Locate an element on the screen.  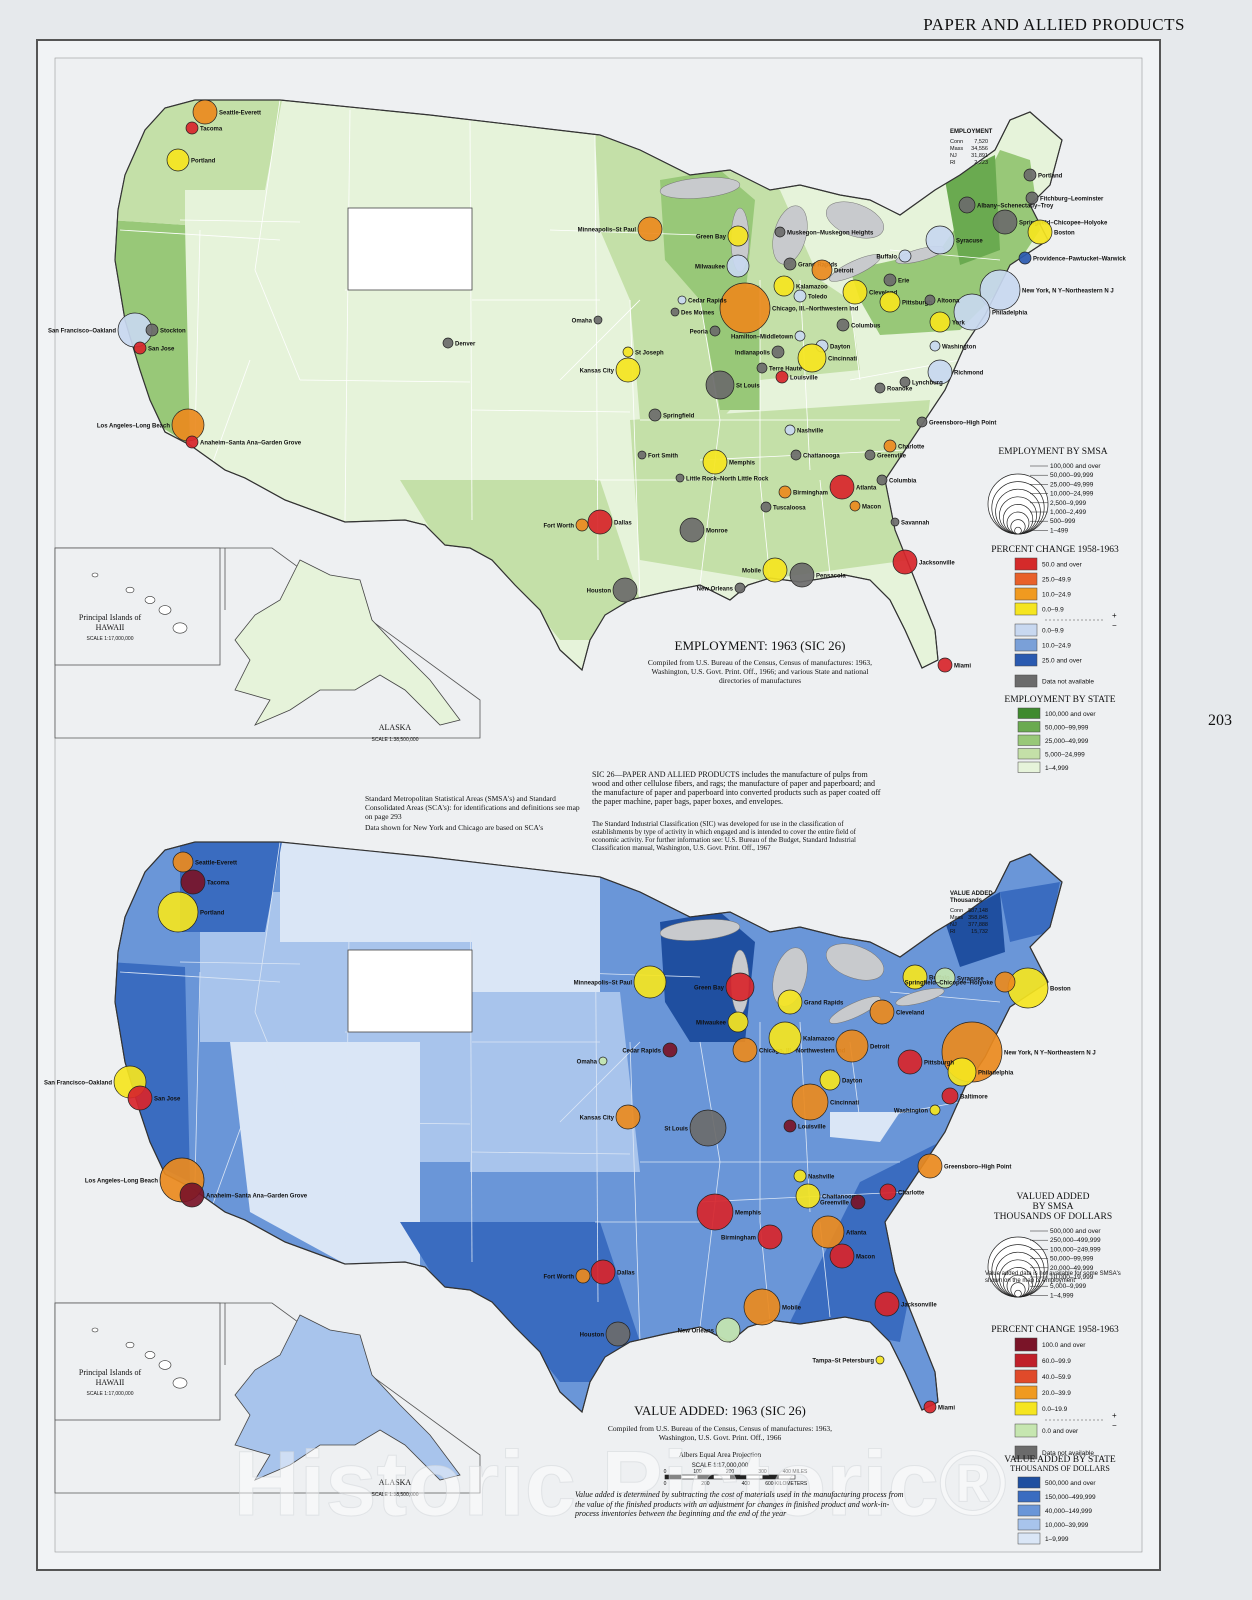
legend-item: 25.0–49.9 is located at coordinates (1056, 580).